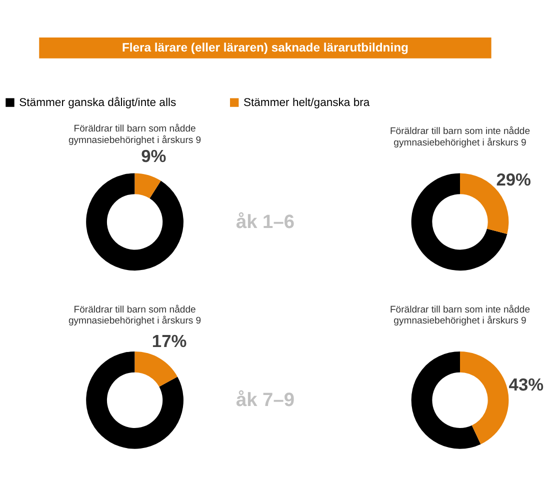 The height and width of the screenshot is (500, 560). What do you see at coordinates (97, 103) in the screenshot?
I see `legend-label: Stämmer ganska dåligt/inte alls` at bounding box center [97, 103].